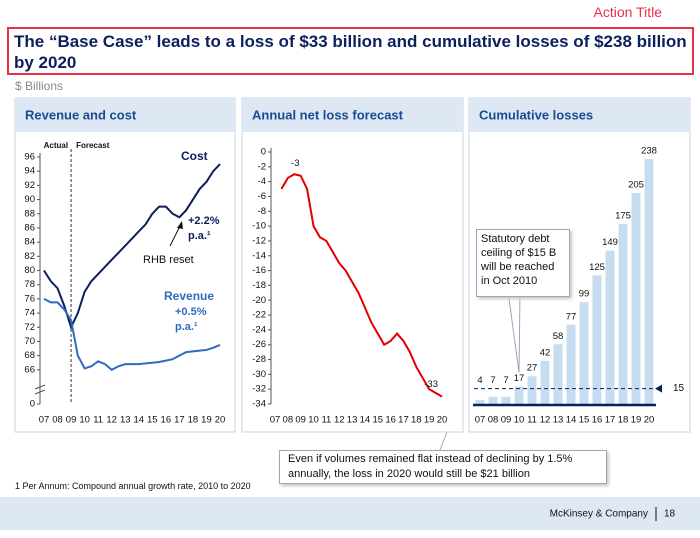 The height and width of the screenshot is (538, 700). I want to click on y-tick-label: -24, so click(259, 329).